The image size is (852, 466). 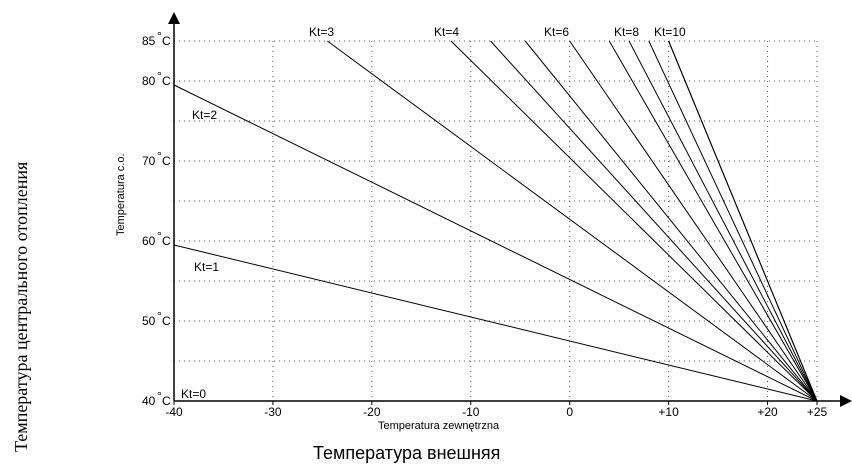 What do you see at coordinates (121, 194) in the screenshot?
I see `y-axis-label: Temperatura c.o.` at bounding box center [121, 194].